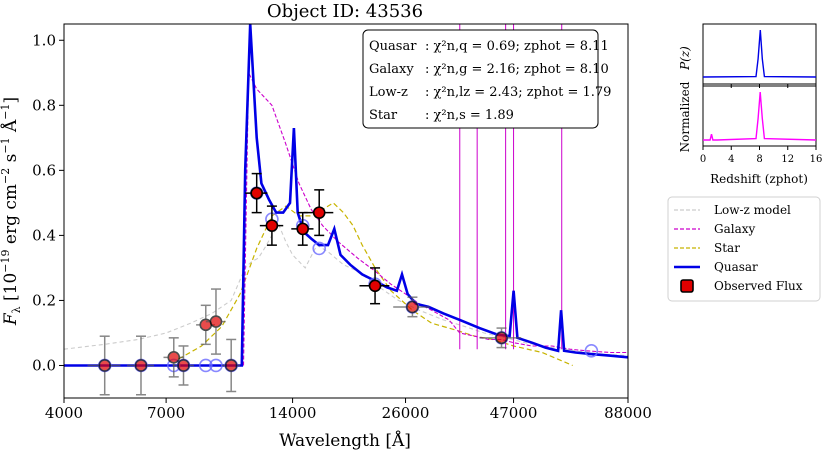 The height and width of the screenshot is (454, 830). Describe the element at coordinates (44, 170) in the screenshot. I see `y-tick-label: 0.6` at that location.